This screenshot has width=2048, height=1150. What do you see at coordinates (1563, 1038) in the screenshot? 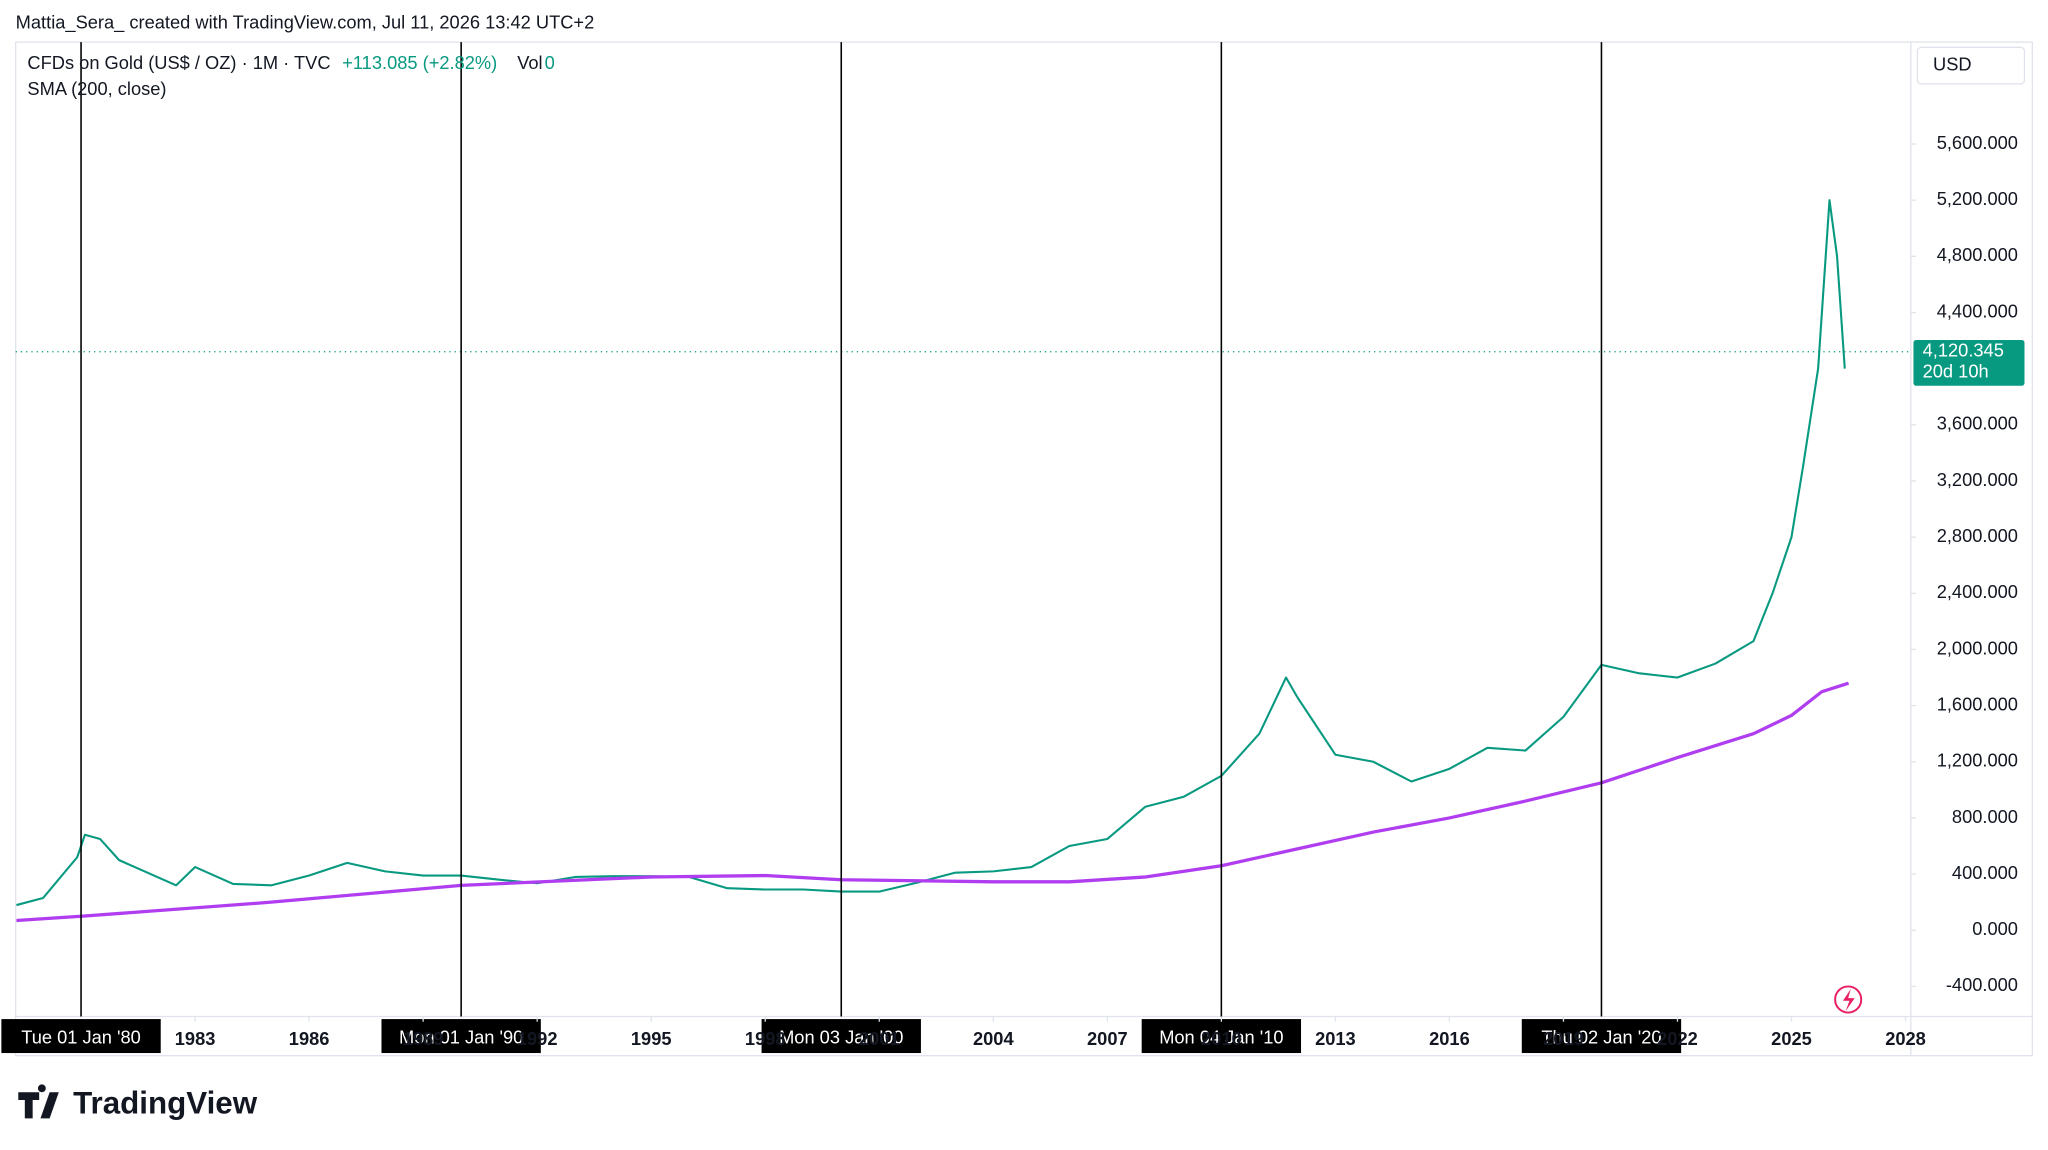
I see `x-tick-label: 2019` at bounding box center [1563, 1038].